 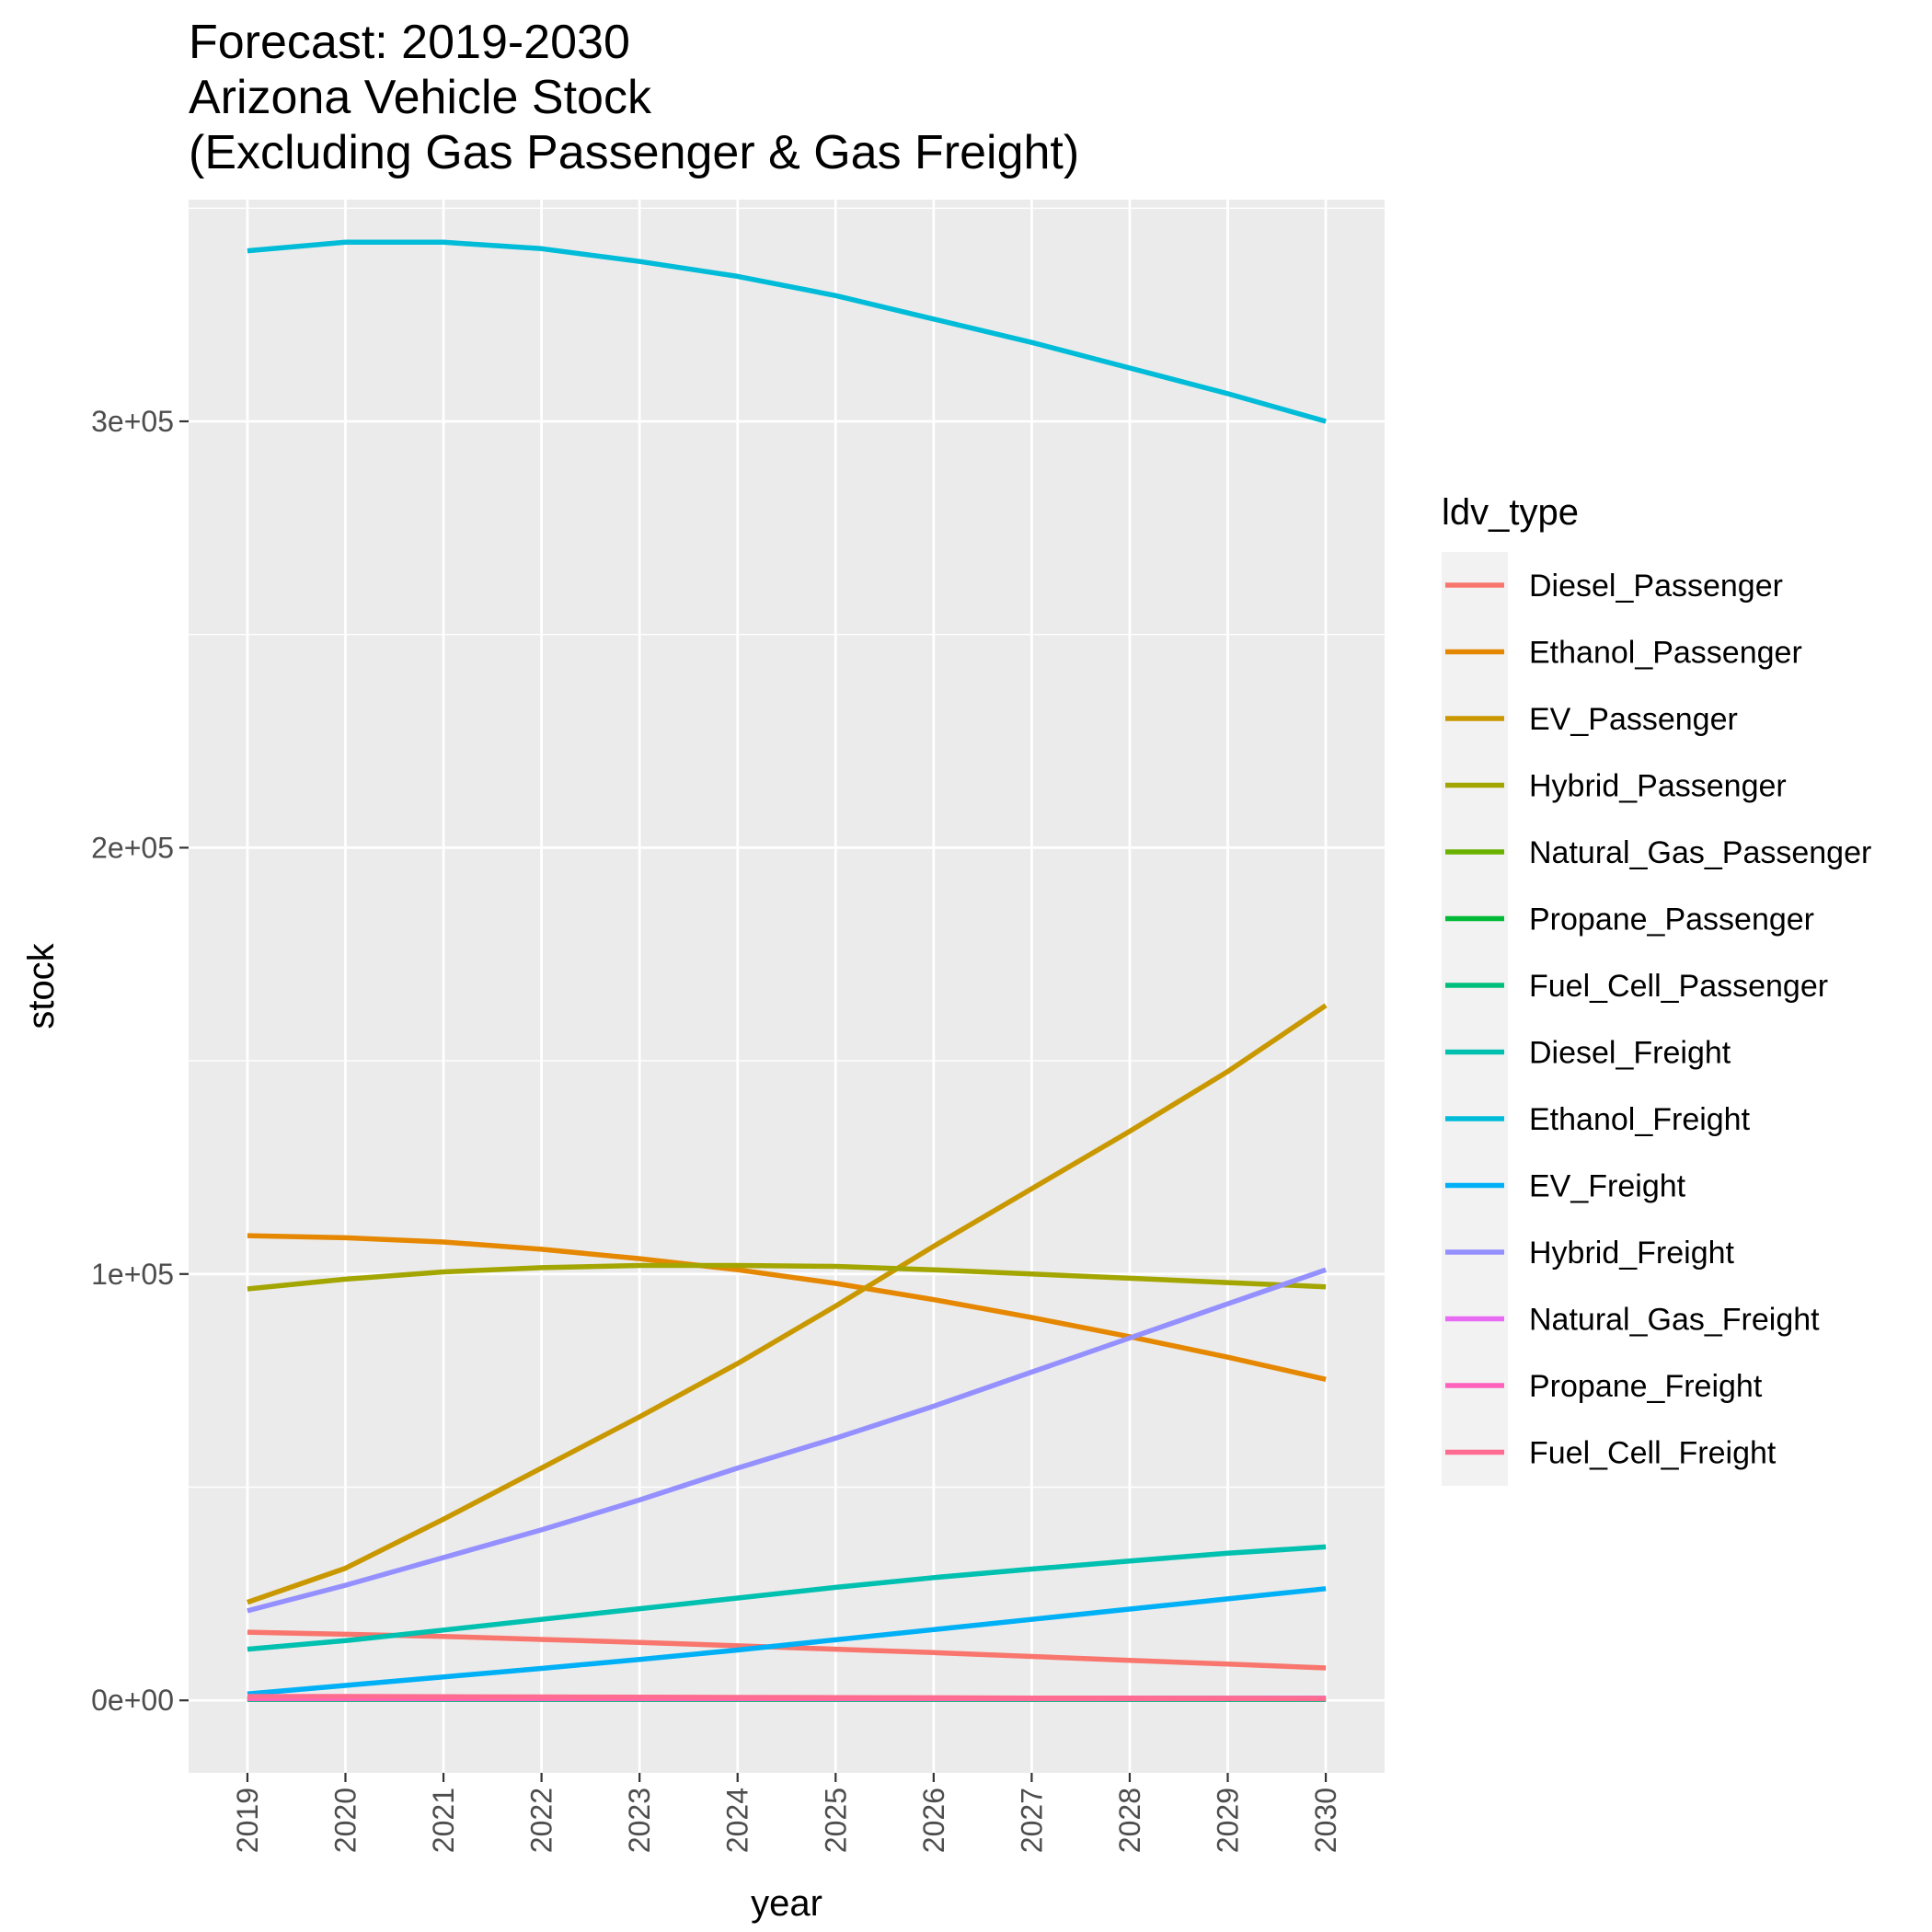 What do you see at coordinates (1607, 1186) in the screenshot?
I see `legend-label: EV_Freight` at bounding box center [1607, 1186].